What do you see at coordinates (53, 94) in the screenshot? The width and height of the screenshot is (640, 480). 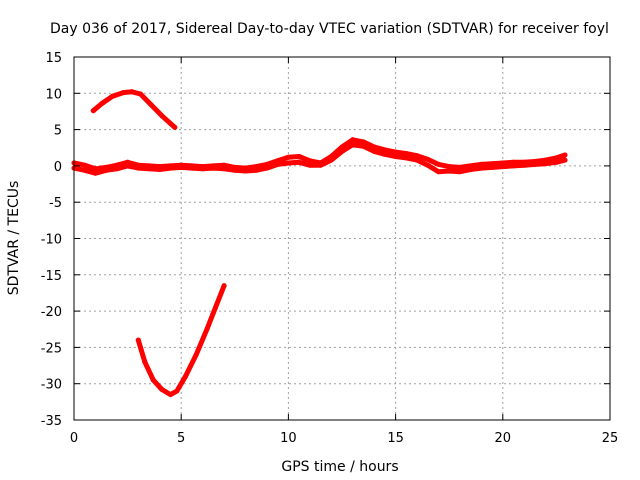 I see `y-tick-label: 10` at bounding box center [53, 94].